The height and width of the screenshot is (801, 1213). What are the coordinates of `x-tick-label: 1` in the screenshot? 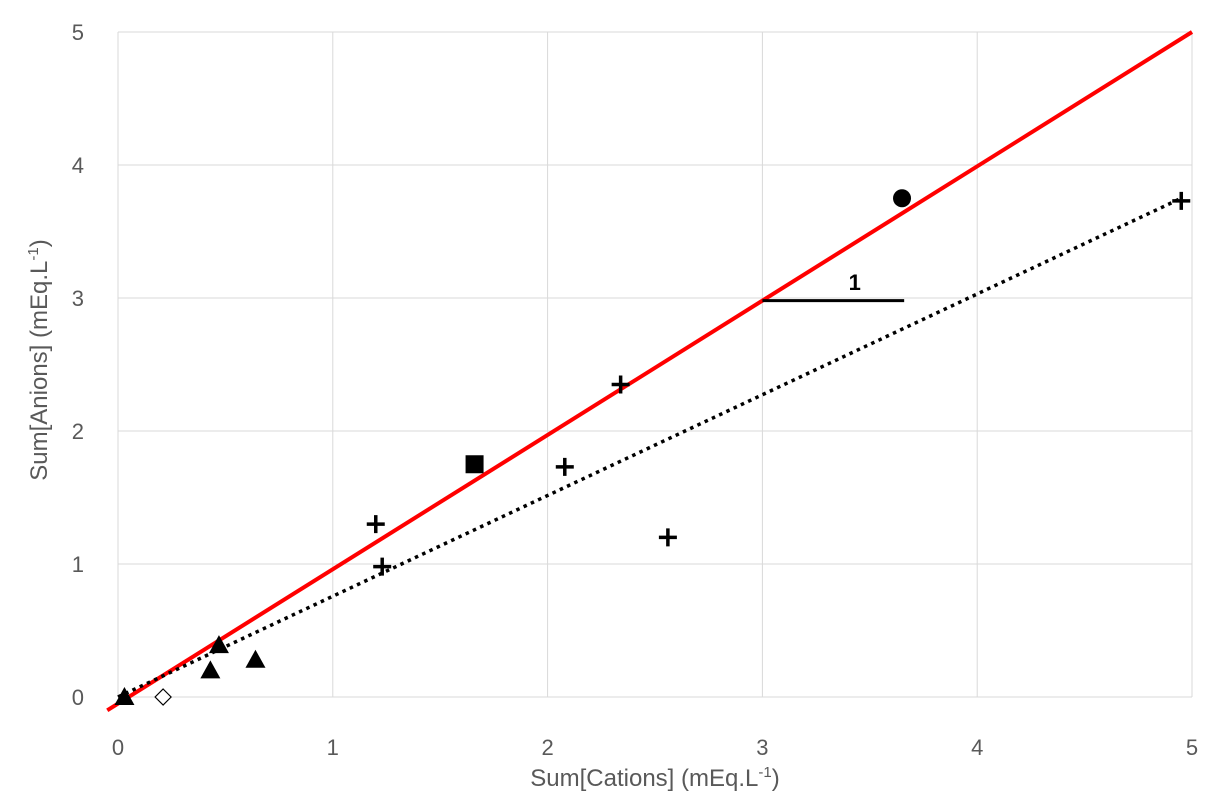 It's located at (333, 747).